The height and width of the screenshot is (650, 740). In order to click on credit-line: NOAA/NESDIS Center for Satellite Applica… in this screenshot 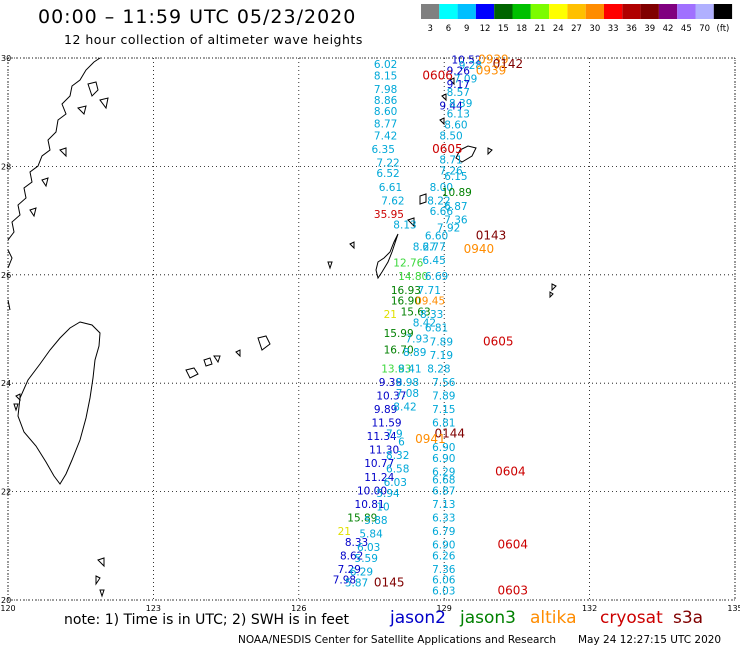, I will do `click(397, 640)`.